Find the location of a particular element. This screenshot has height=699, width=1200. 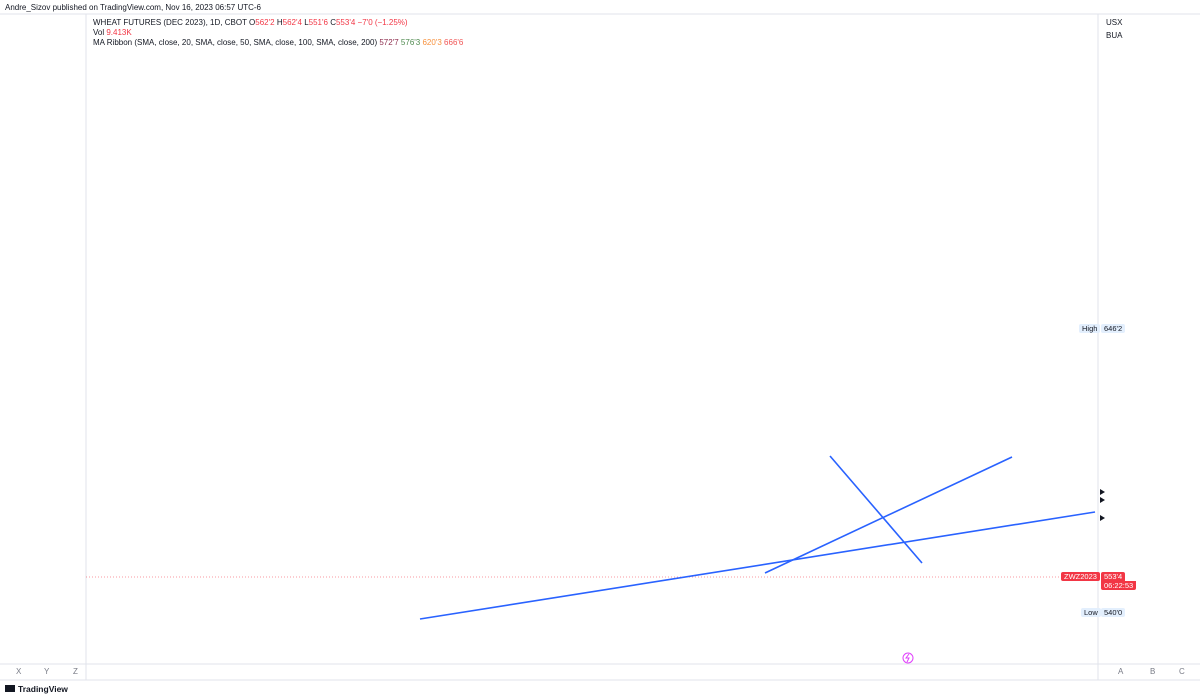

alert-icon is located at coordinates (908, 658).